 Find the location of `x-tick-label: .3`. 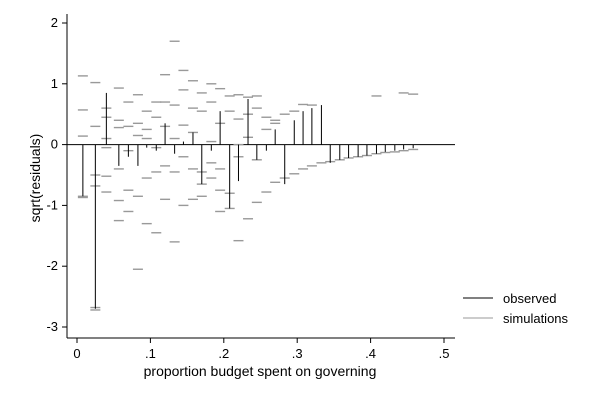

x-tick-label: .3 is located at coordinates (297, 353).